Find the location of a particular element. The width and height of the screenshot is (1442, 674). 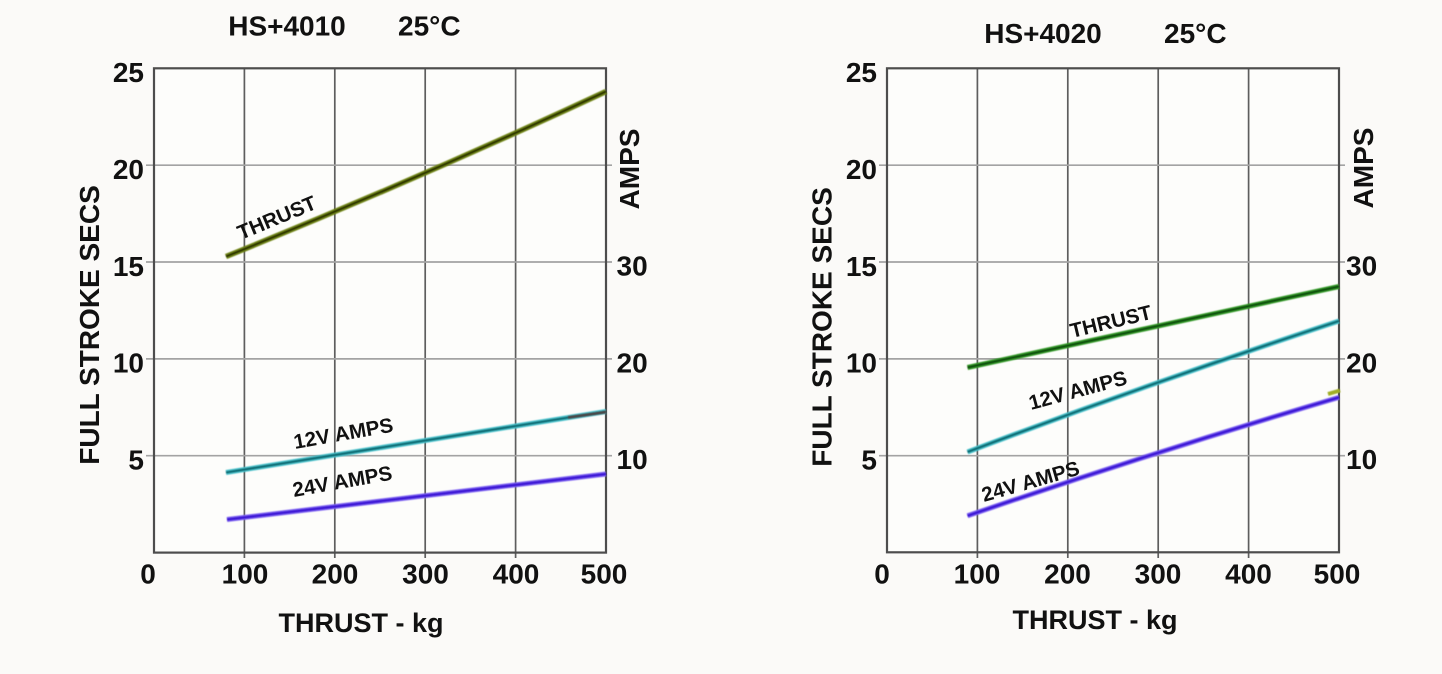

svg-text: HS+4020 is located at coordinates (1043, 33).